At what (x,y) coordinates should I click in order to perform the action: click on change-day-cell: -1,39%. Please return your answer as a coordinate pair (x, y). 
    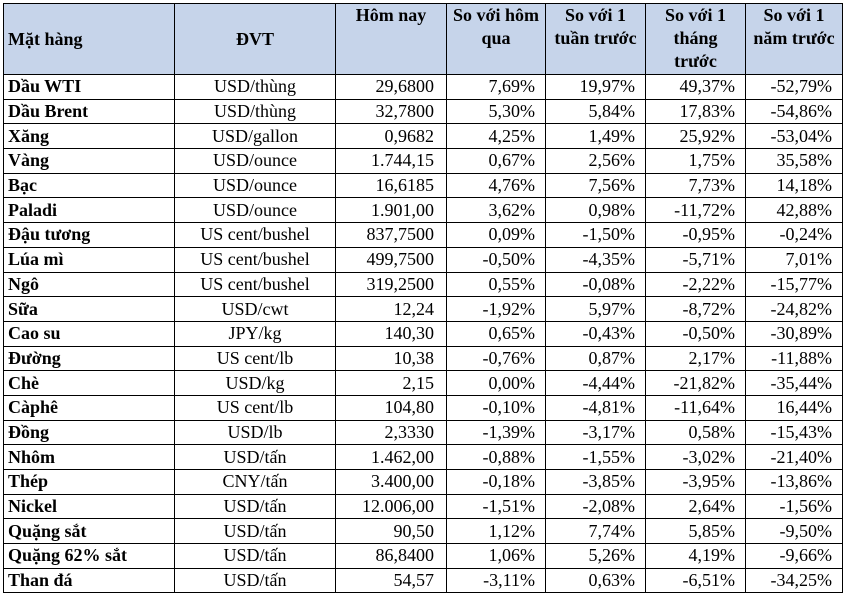
    Looking at the image, I should click on (496, 432).